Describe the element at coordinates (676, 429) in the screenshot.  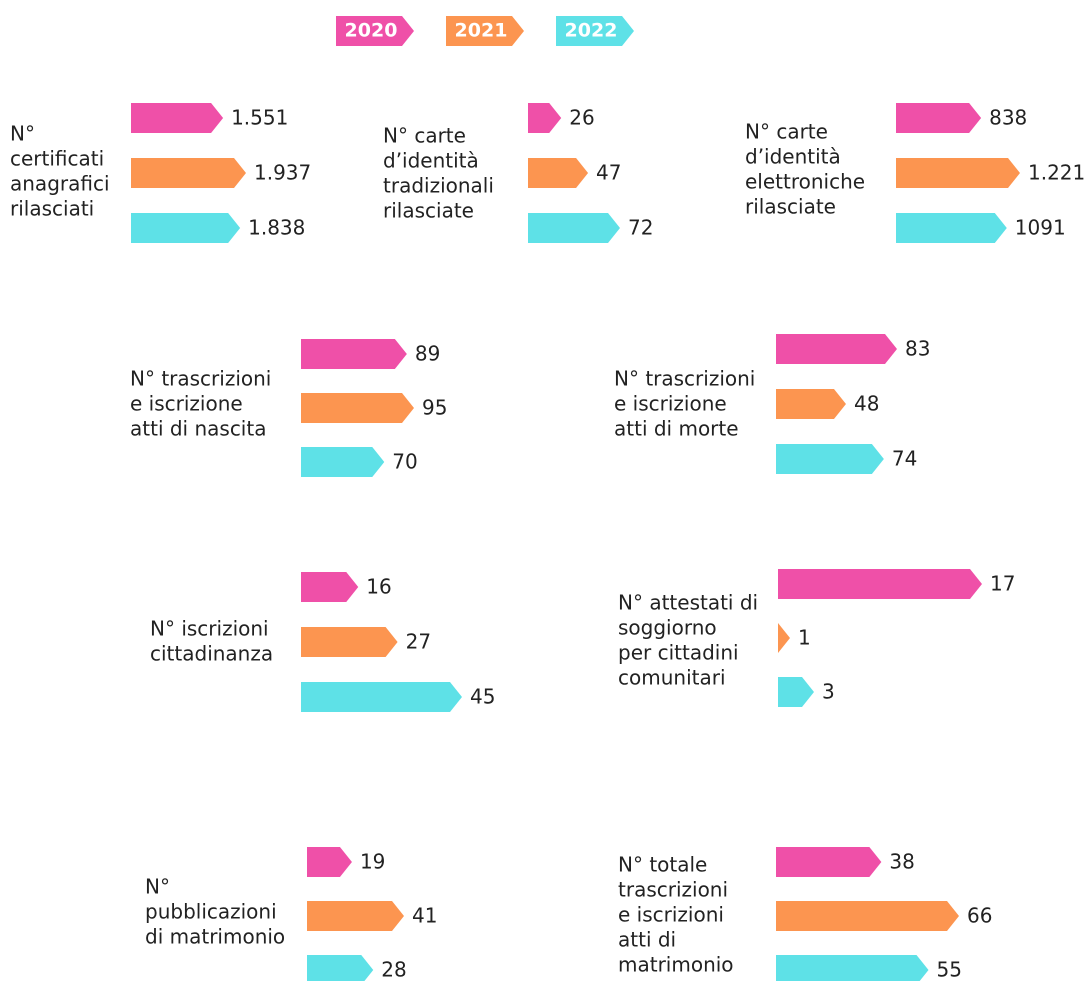
I see `chart-title: atti di morte` at that location.